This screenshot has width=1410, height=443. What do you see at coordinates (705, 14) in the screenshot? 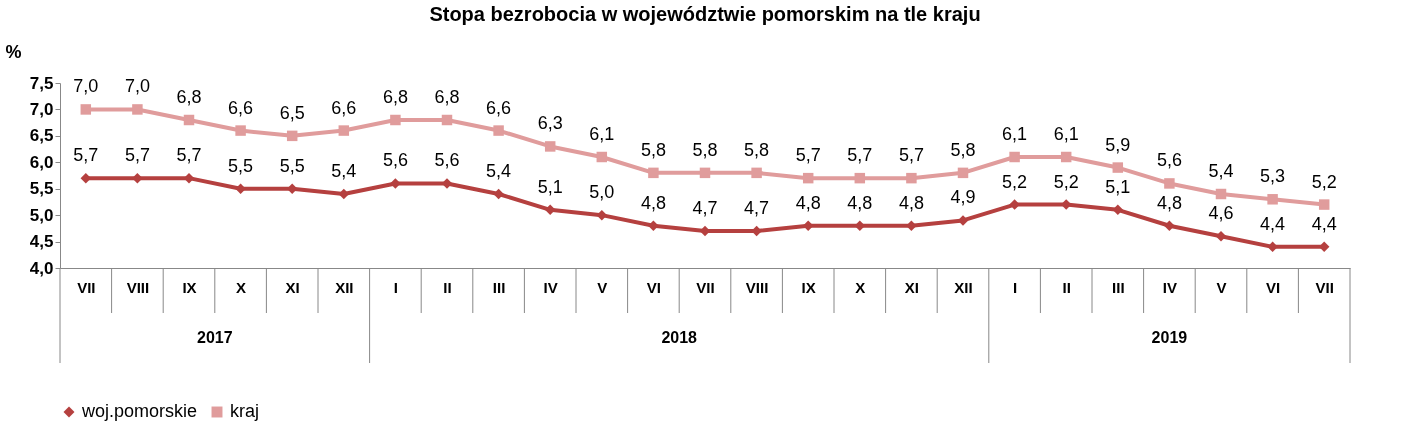
I see `chart-title: Stopa bezrobocia w województwie pomorskim na tle kraju` at bounding box center [705, 14].